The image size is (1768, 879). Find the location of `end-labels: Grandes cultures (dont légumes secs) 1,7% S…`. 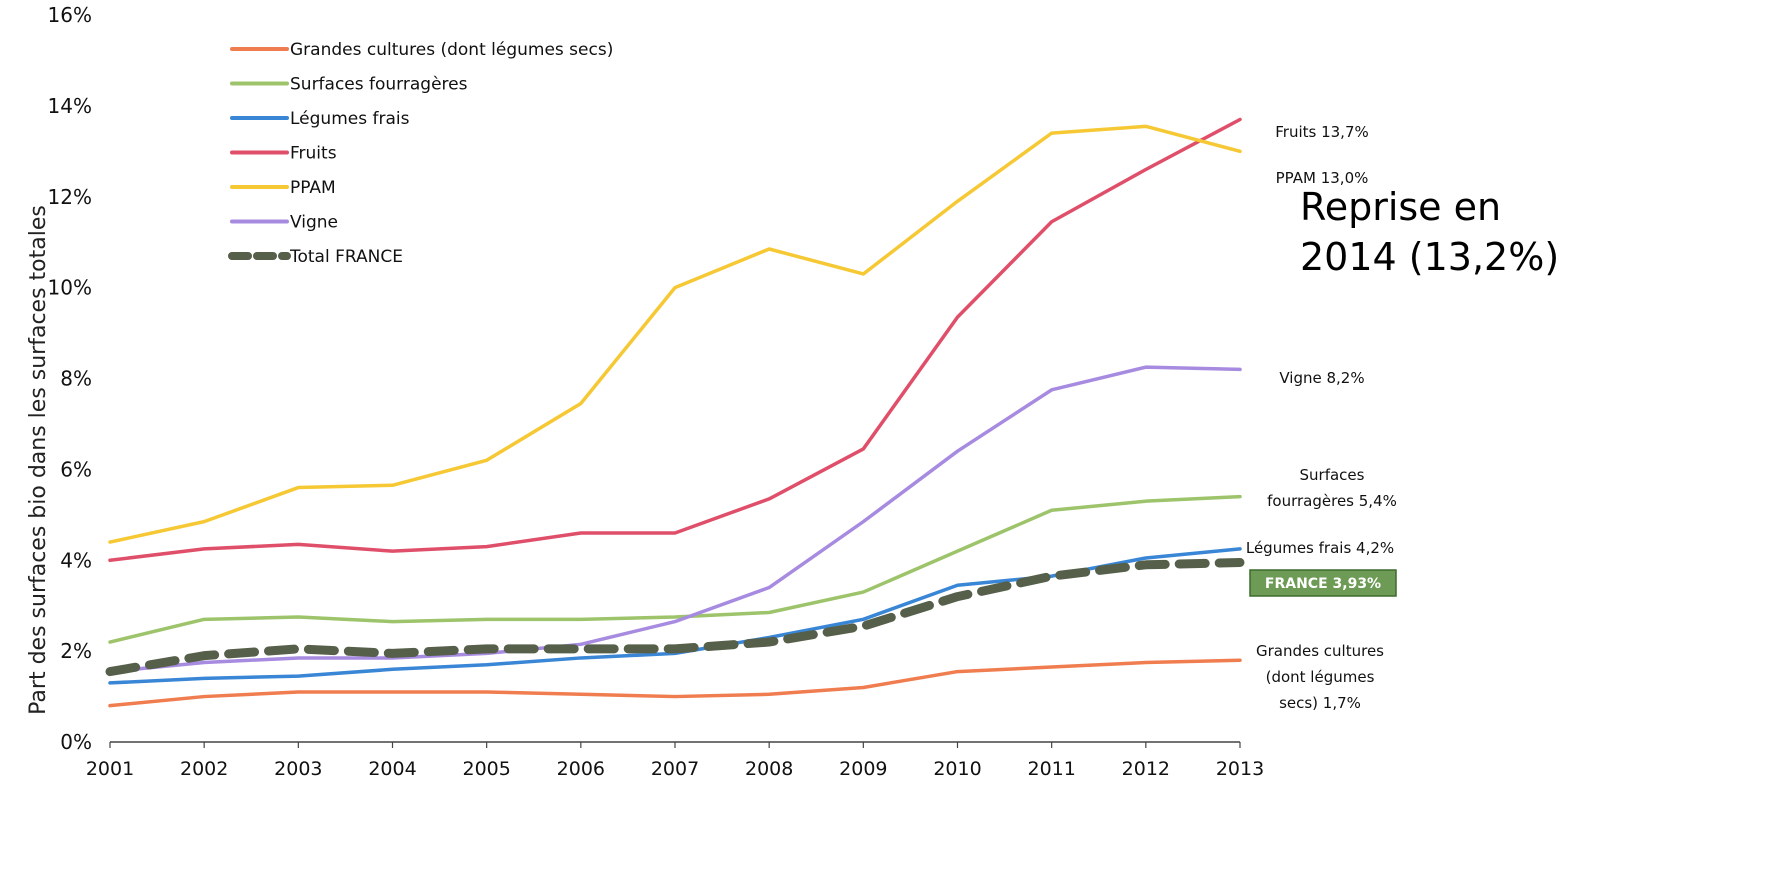

end-labels: Grandes cultures (dont légumes secs) 1,7% S… is located at coordinates (1321, 417).